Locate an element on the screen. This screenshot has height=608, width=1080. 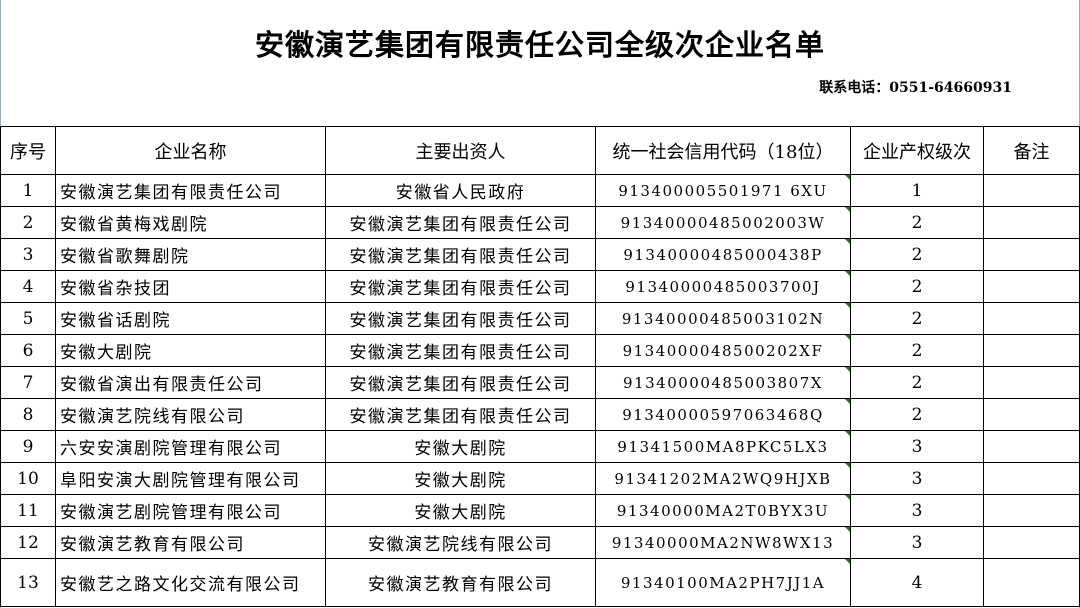
table-row: 9 六安安演剧院管理有限公司 安徽大剧院 91341500MA8PKC5LX3 3 is located at coordinates (540, 446).